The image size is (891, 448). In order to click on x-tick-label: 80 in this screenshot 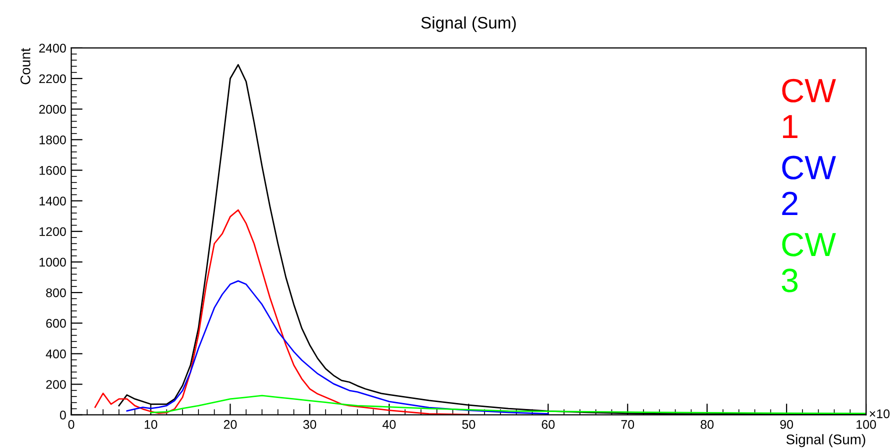, I will do `click(707, 424)`.